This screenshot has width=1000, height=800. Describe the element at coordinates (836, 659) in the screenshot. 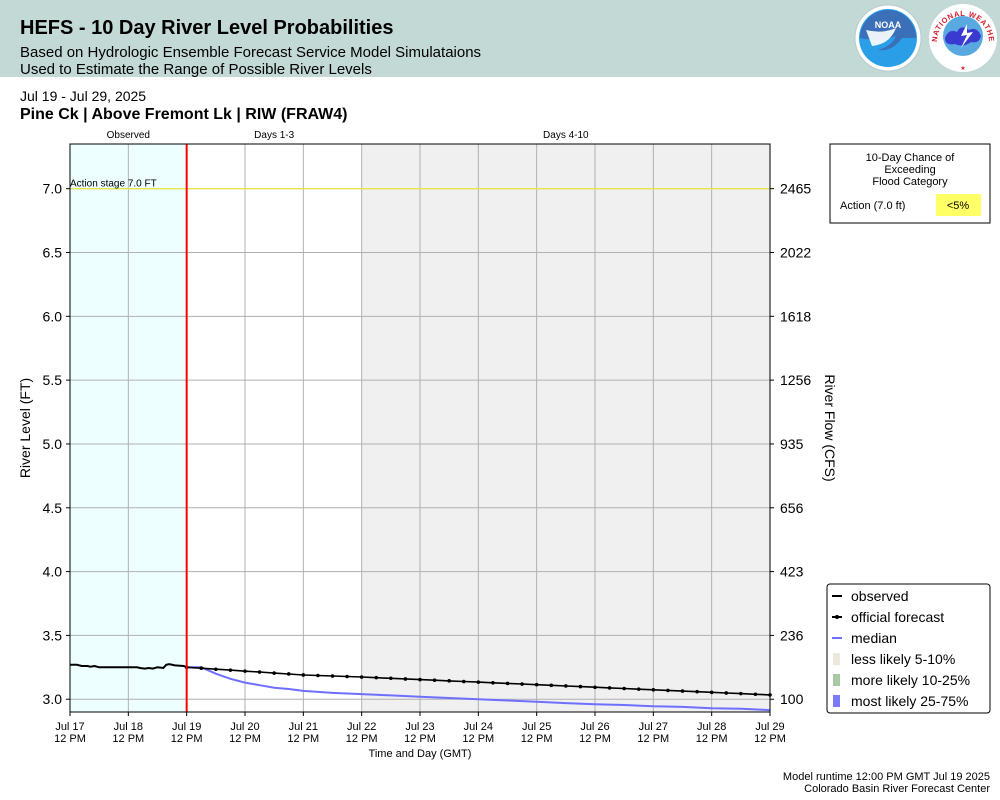

I see `legend-marker-less` at that location.